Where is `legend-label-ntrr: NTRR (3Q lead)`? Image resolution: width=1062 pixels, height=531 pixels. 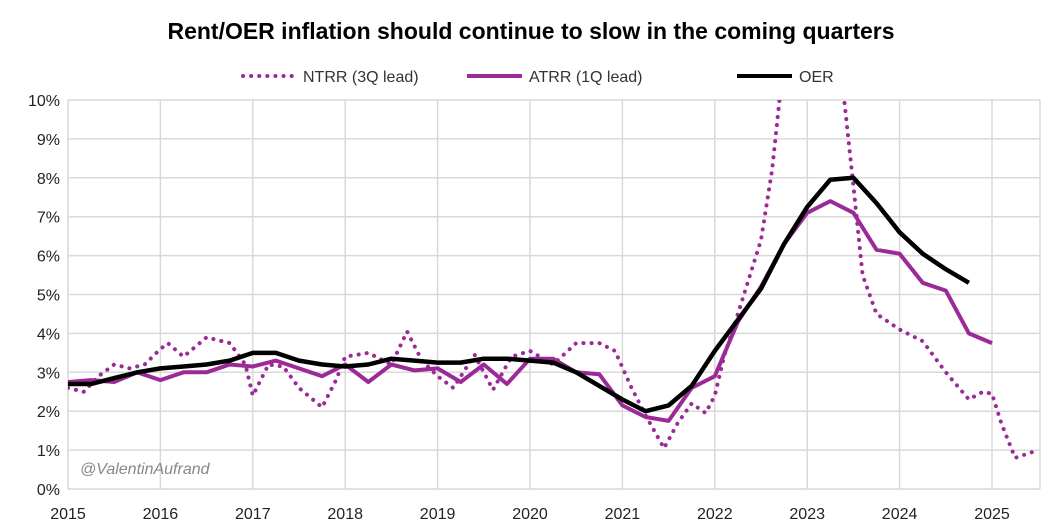
legend-label-ntrr: NTRR (3Q lead) is located at coordinates (361, 77).